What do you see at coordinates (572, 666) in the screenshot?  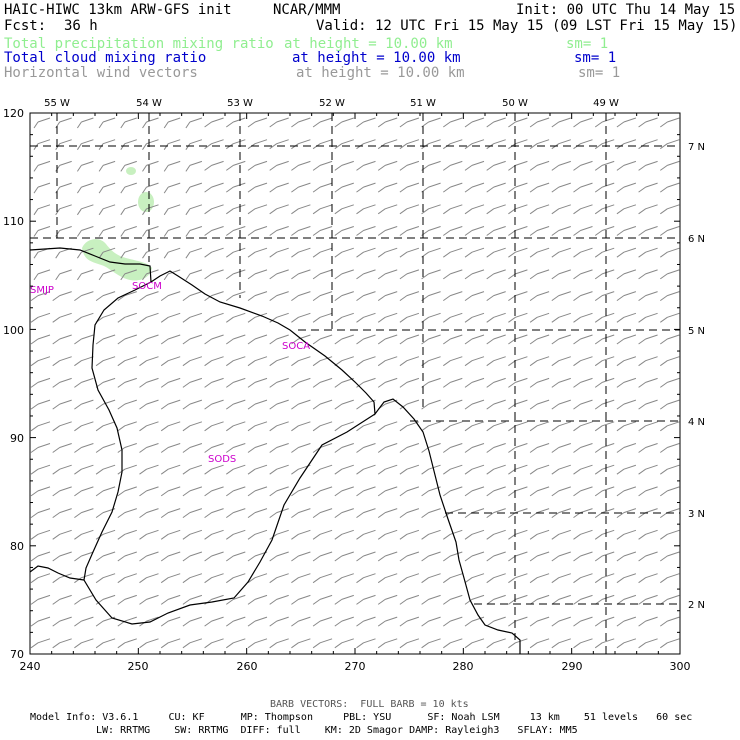 I see `x-tick-label: 290` at bounding box center [572, 666].